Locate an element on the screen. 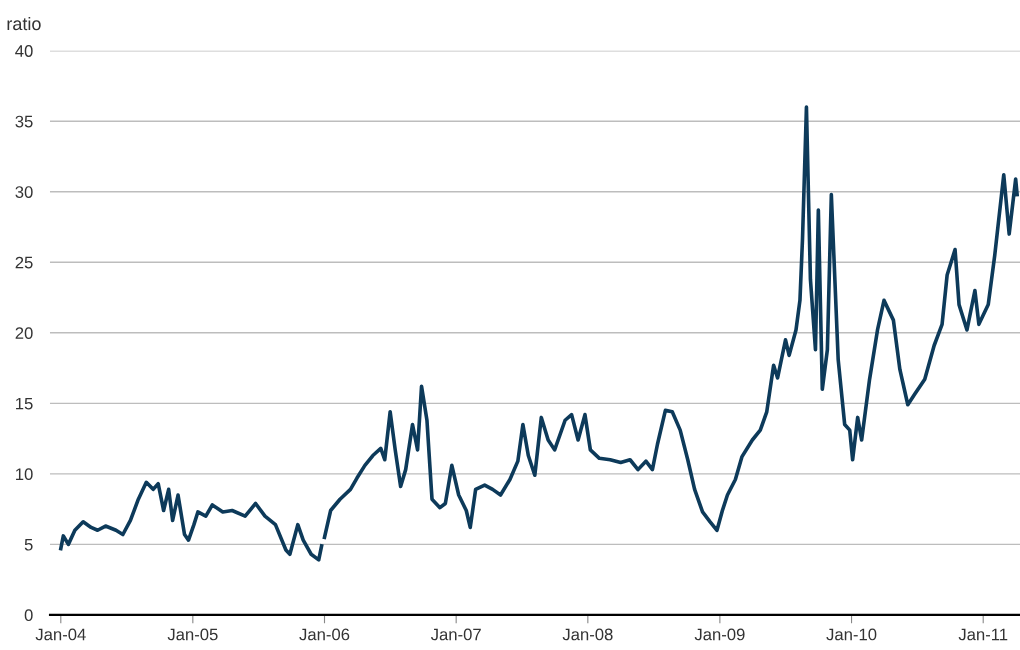  y-tick-label: 30 is located at coordinates (24, 192).